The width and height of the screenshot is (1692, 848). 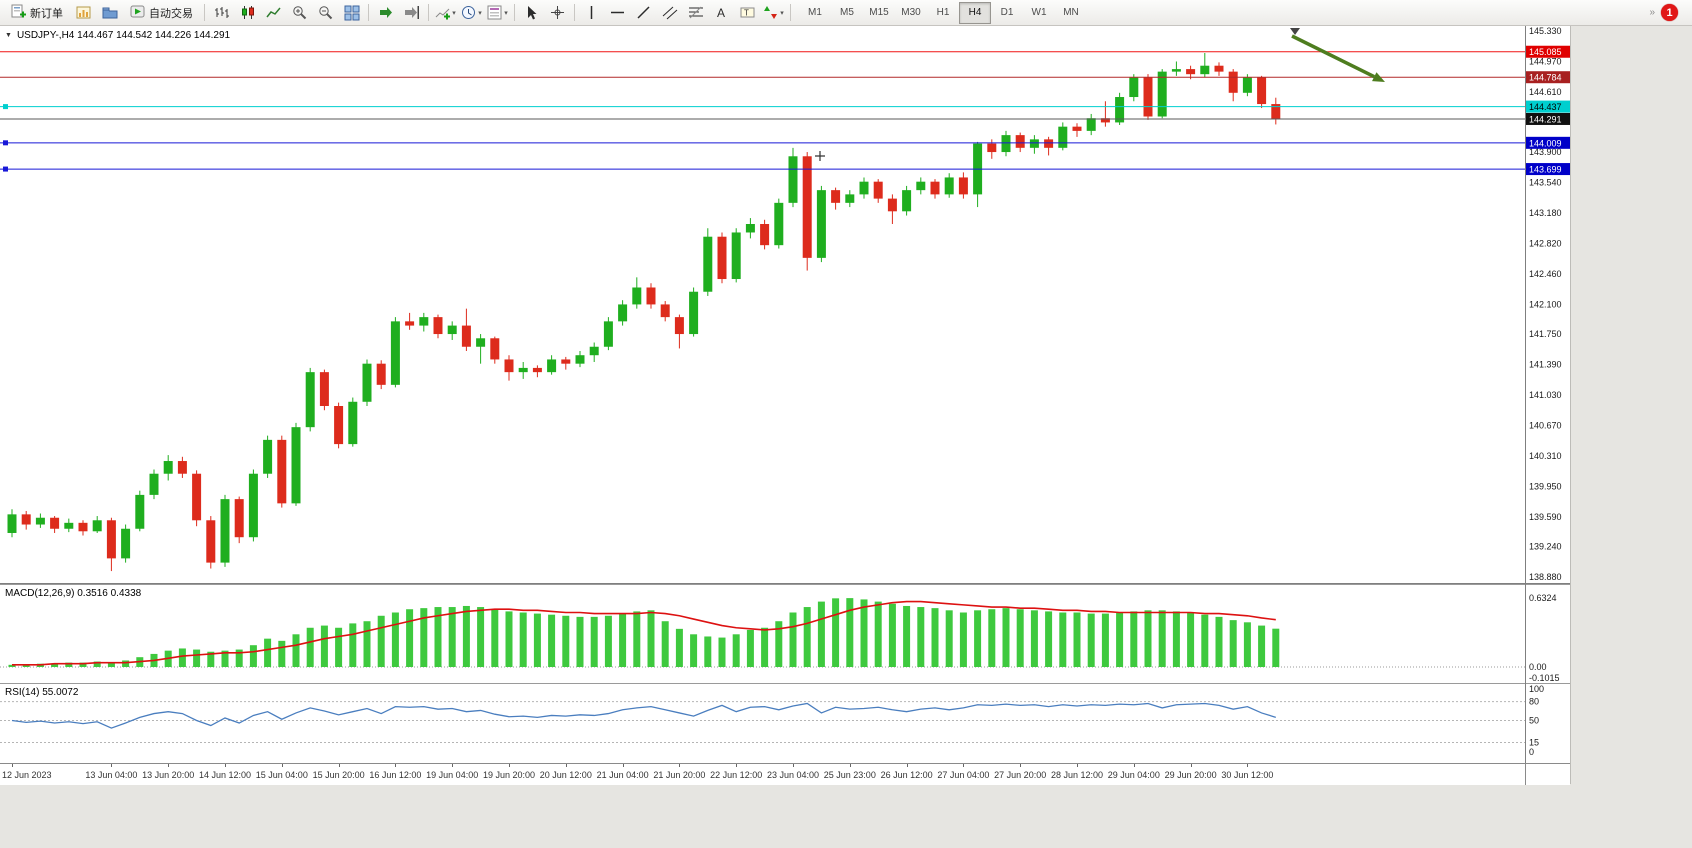 I want to click on text-label-button: T, so click(x=747, y=13).